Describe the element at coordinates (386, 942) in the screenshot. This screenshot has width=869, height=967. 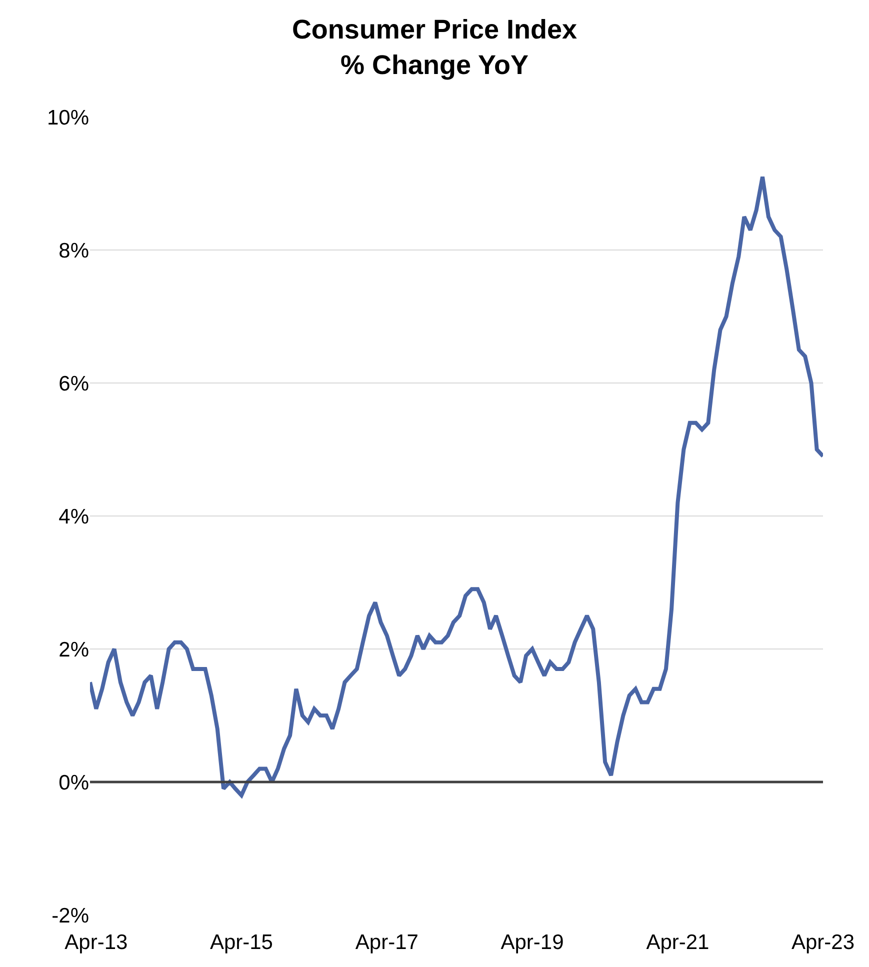
I see `x-tick-label: Apr-17` at that location.